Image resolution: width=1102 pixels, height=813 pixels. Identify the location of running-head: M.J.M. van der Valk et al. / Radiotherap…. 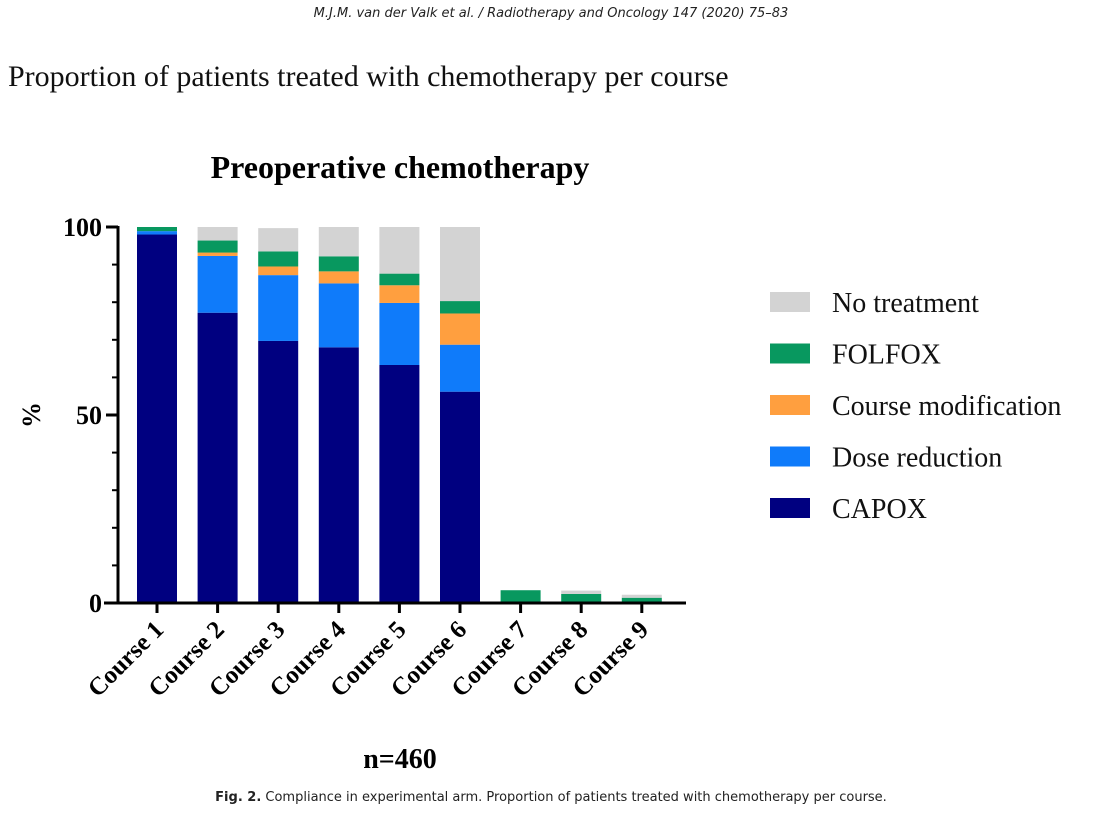
(551, 13).